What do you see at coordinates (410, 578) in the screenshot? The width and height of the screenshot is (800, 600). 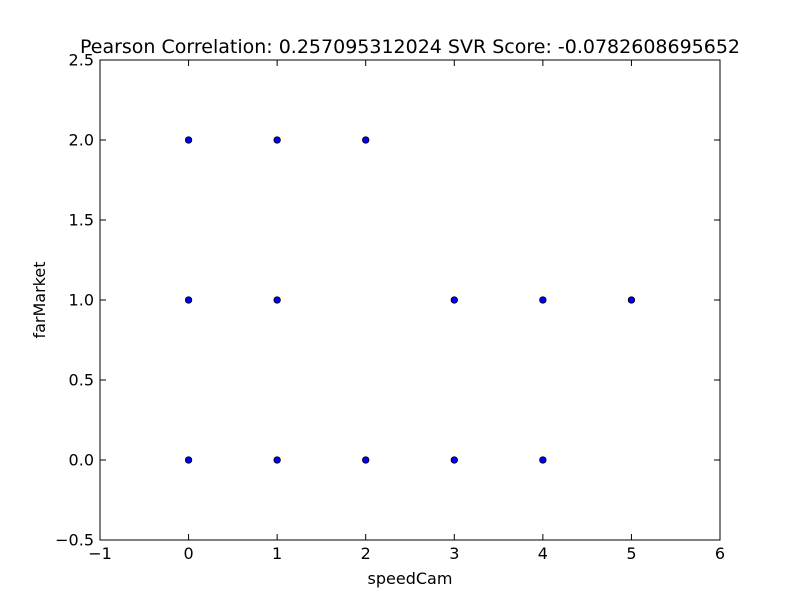 I see `x-axis-label: speedCam` at bounding box center [410, 578].